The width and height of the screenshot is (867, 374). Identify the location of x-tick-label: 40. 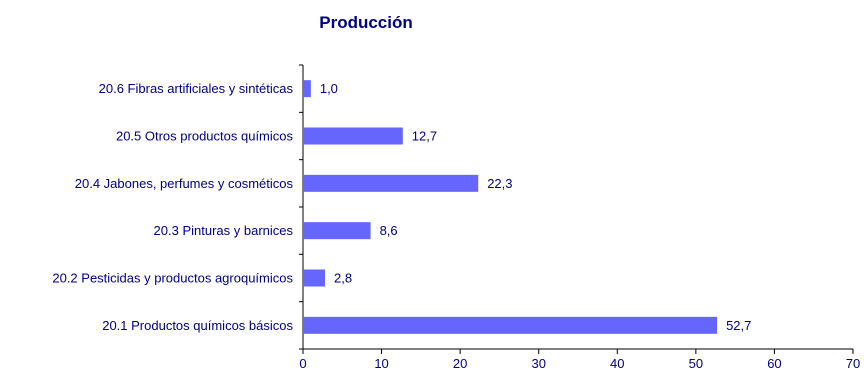
(617, 363).